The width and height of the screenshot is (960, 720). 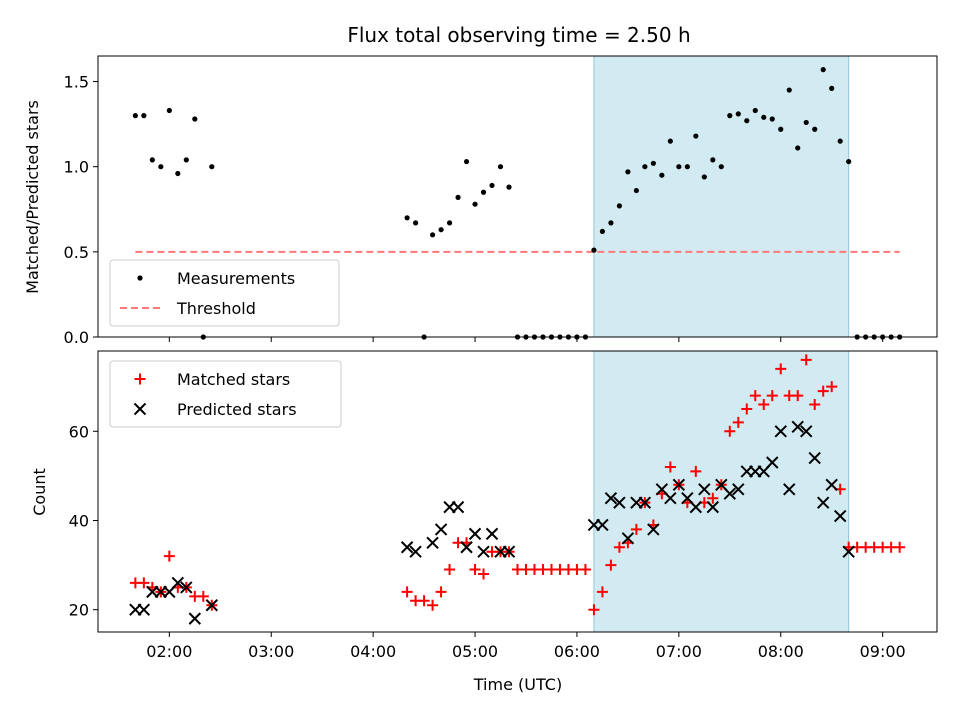 What do you see at coordinates (76, 167) in the screenshot?
I see `y-tick-label: 1.0` at bounding box center [76, 167].